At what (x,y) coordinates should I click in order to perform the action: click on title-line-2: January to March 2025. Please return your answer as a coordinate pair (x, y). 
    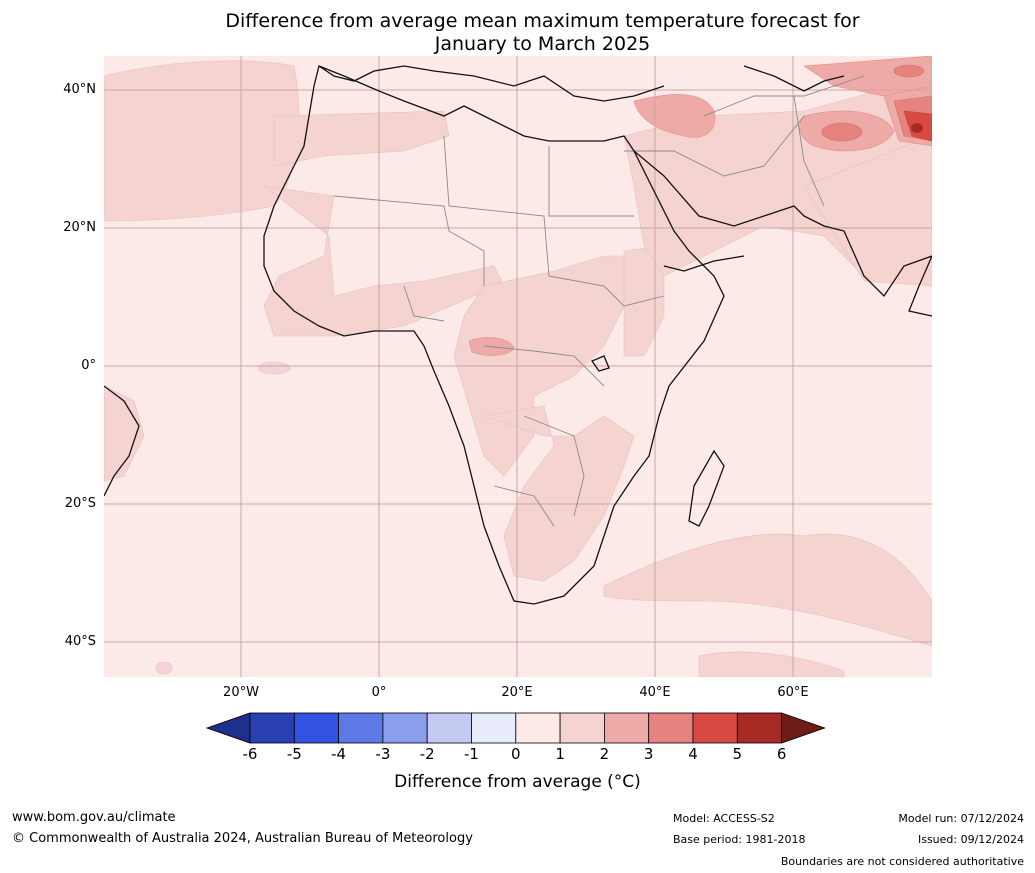
    Looking at the image, I should click on (542, 44).